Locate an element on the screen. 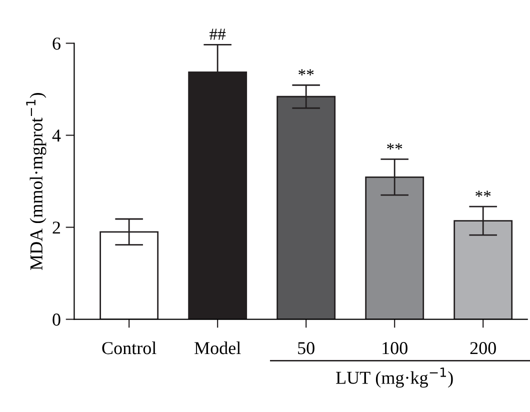  y-axis-title: MDA (mmol·mgprot$^{−1}$) is located at coordinates (36, 181).